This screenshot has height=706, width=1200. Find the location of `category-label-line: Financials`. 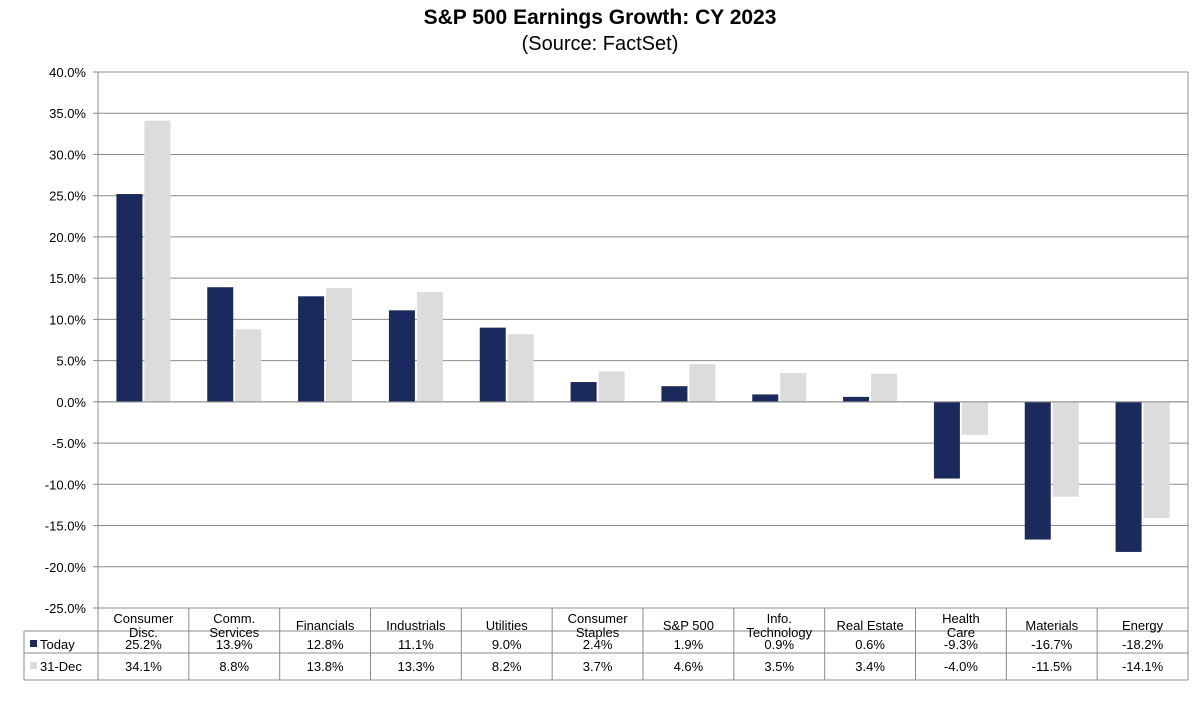

category-label-line: Financials is located at coordinates (325, 625).